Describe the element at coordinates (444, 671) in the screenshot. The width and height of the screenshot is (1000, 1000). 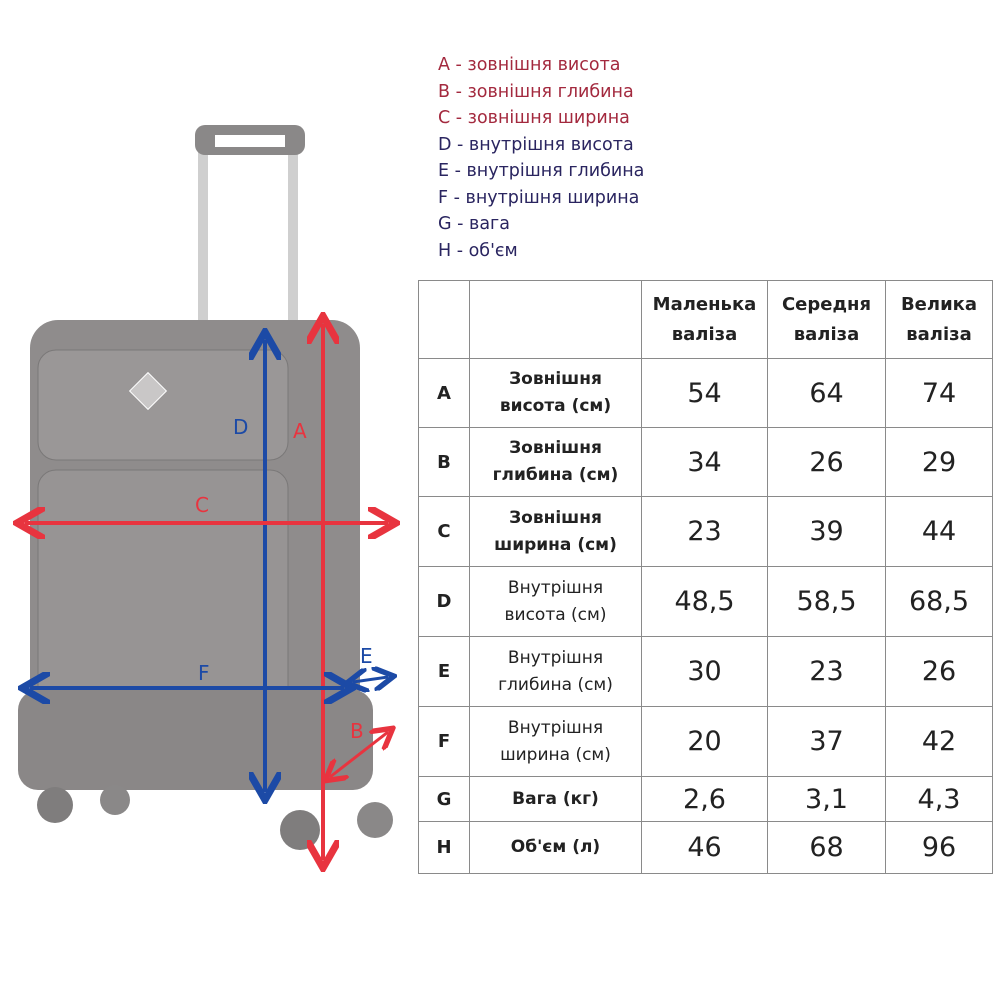
I see `row-letter: E` at that location.